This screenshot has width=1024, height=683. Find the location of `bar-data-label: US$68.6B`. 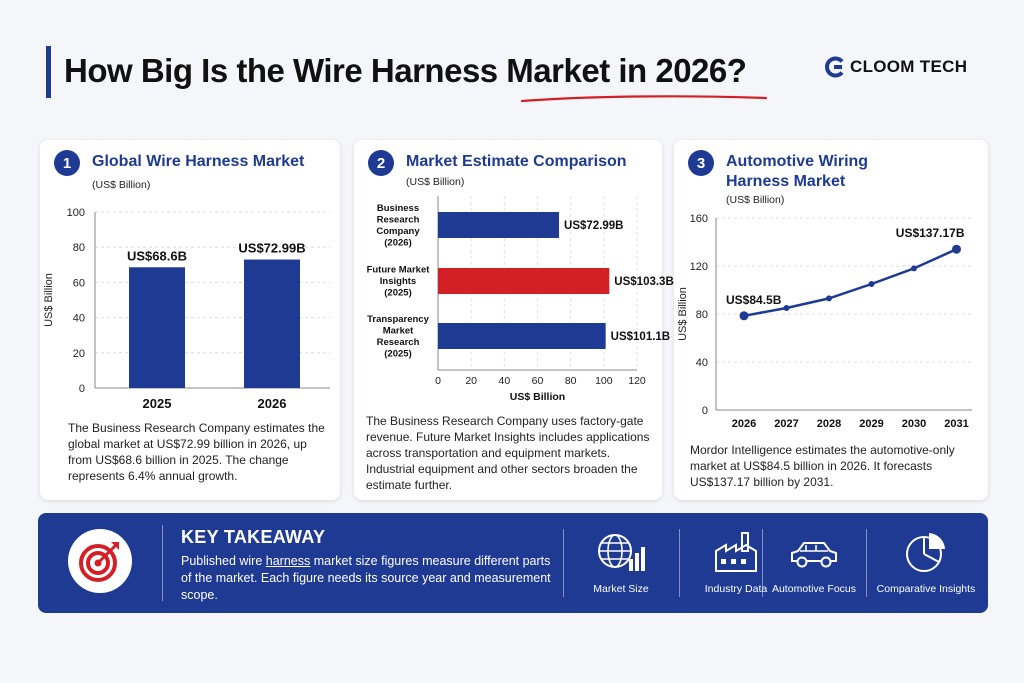

bar-data-label: US$68.6B is located at coordinates (157, 255).